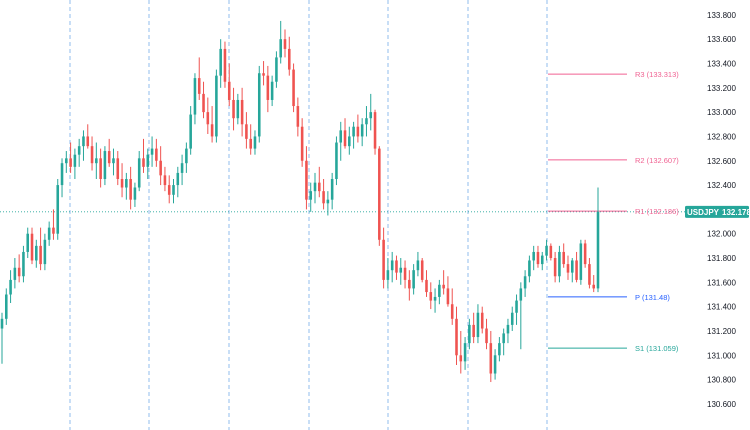 This screenshot has height=430, width=750. I want to click on y-tick-label: 133.600, so click(721, 39).